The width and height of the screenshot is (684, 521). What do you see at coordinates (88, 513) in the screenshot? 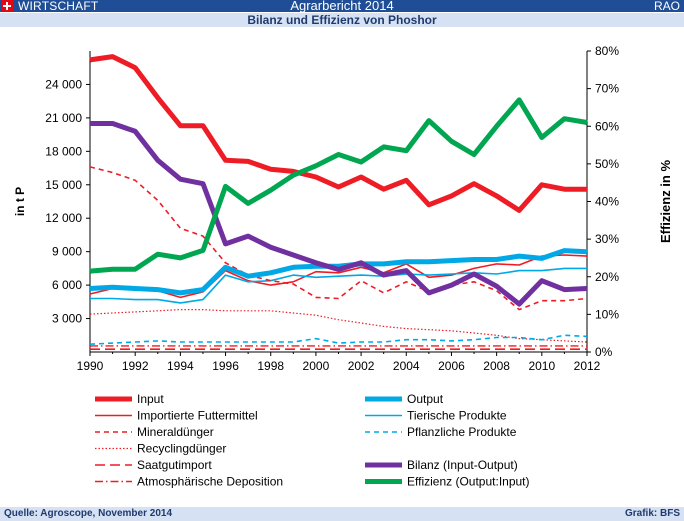
I see `source-note: Quelle: Agroscope, November 2014` at bounding box center [88, 513].